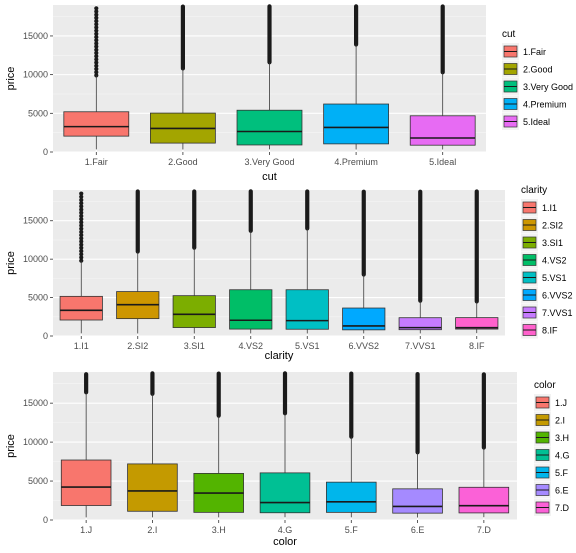  I want to click on x-tick-label: 1.J, so click(86, 530).